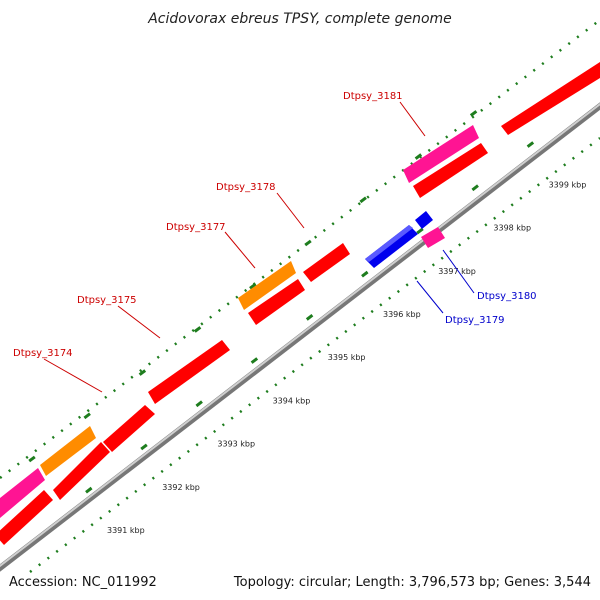 Image resolution: width=600 pixels, height=600 pixels. Describe the element at coordinates (402, 314) in the screenshot. I see `scale-tick-label: 3396 kbp` at that location.